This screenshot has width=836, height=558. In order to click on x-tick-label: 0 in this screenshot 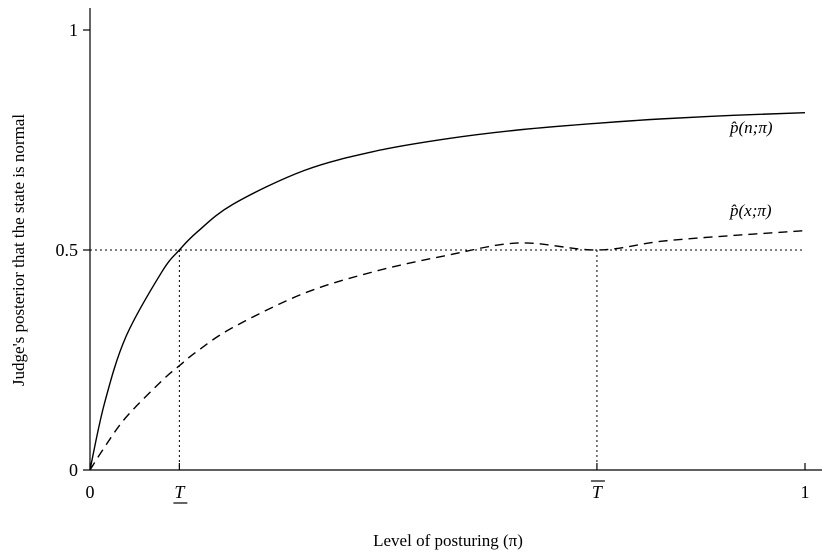, I will do `click(90, 492)`.